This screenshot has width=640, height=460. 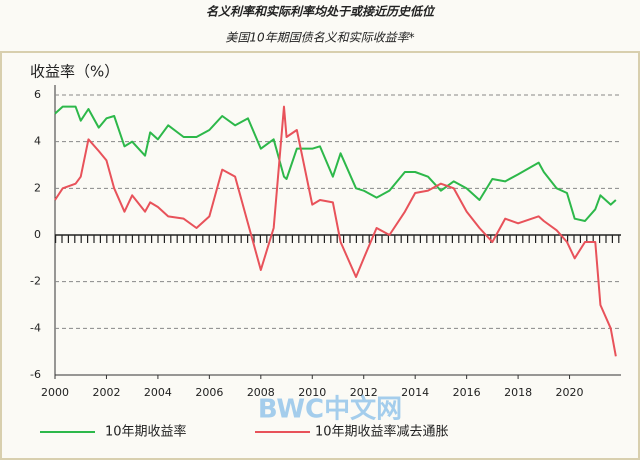 What do you see at coordinates (55, 392) in the screenshot?
I see `x-tick-label: 2000` at bounding box center [55, 392].